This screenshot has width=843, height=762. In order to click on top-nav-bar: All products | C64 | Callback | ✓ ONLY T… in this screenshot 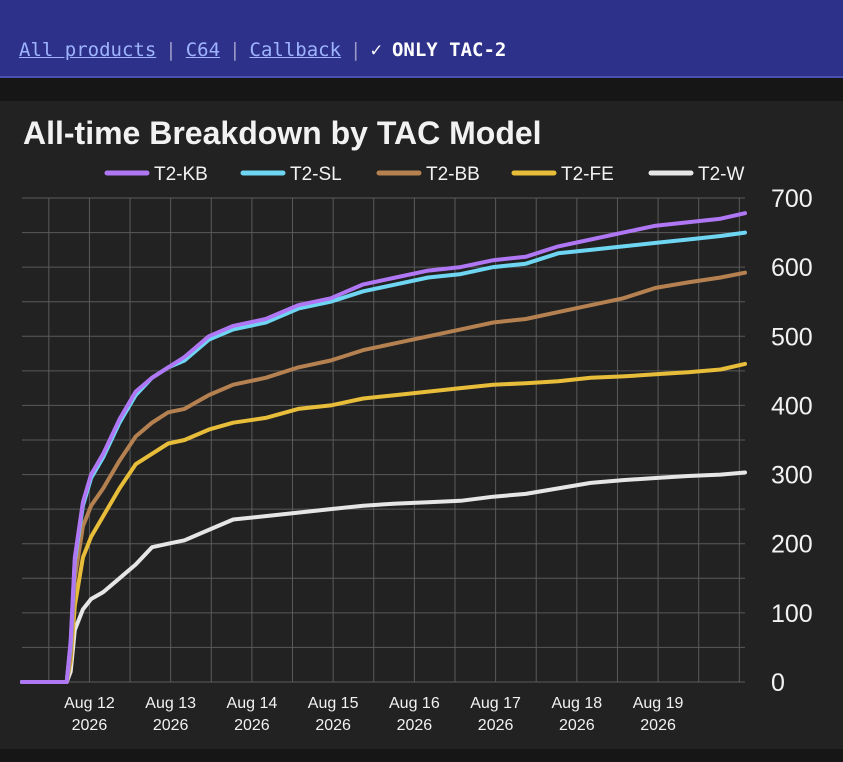, I will do `click(421, 39)`.